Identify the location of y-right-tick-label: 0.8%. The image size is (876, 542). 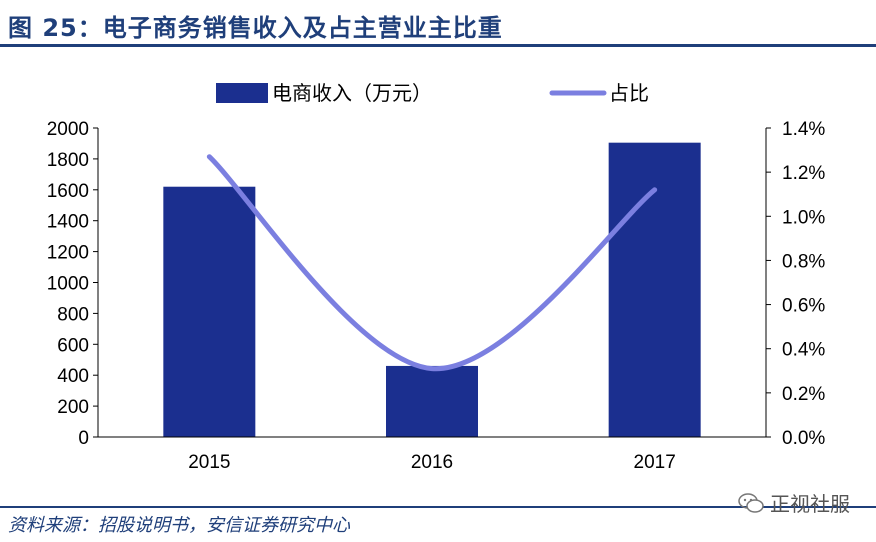
(803, 261).